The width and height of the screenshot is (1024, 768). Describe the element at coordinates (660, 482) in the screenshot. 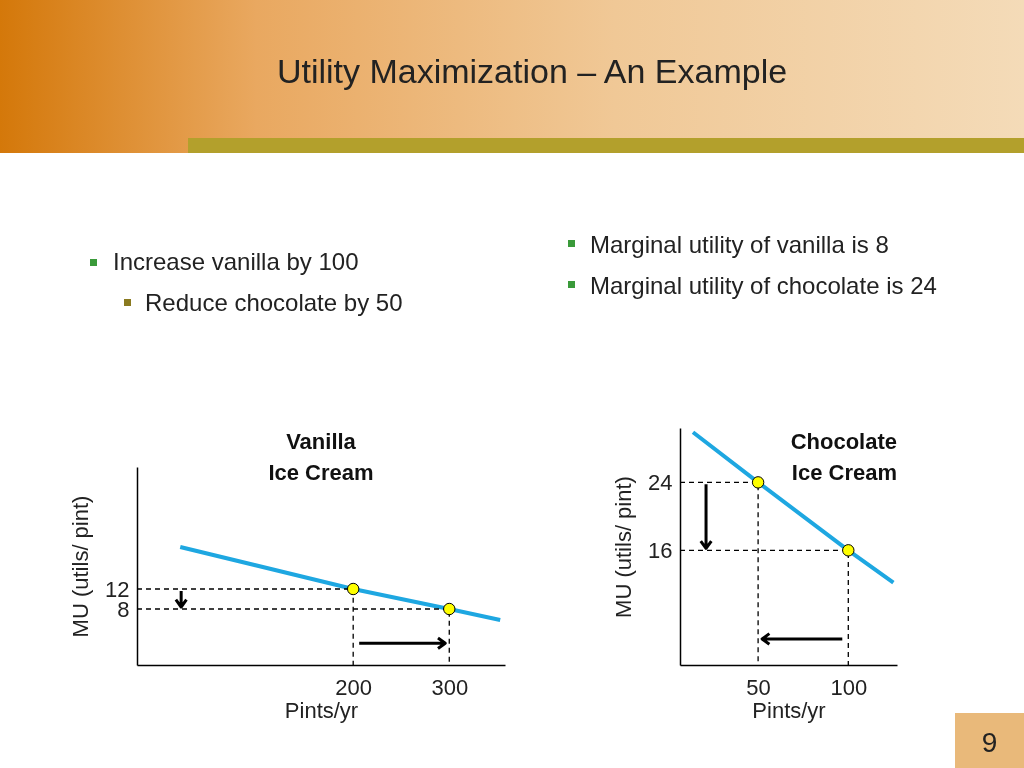

I see `y-tick-label: 24` at that location.